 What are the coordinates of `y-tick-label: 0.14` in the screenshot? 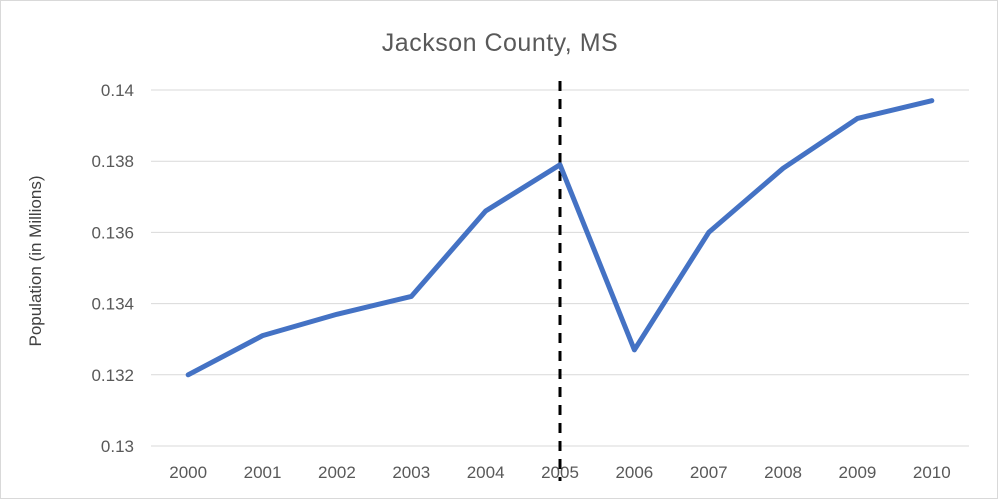 It's located at (117, 90).